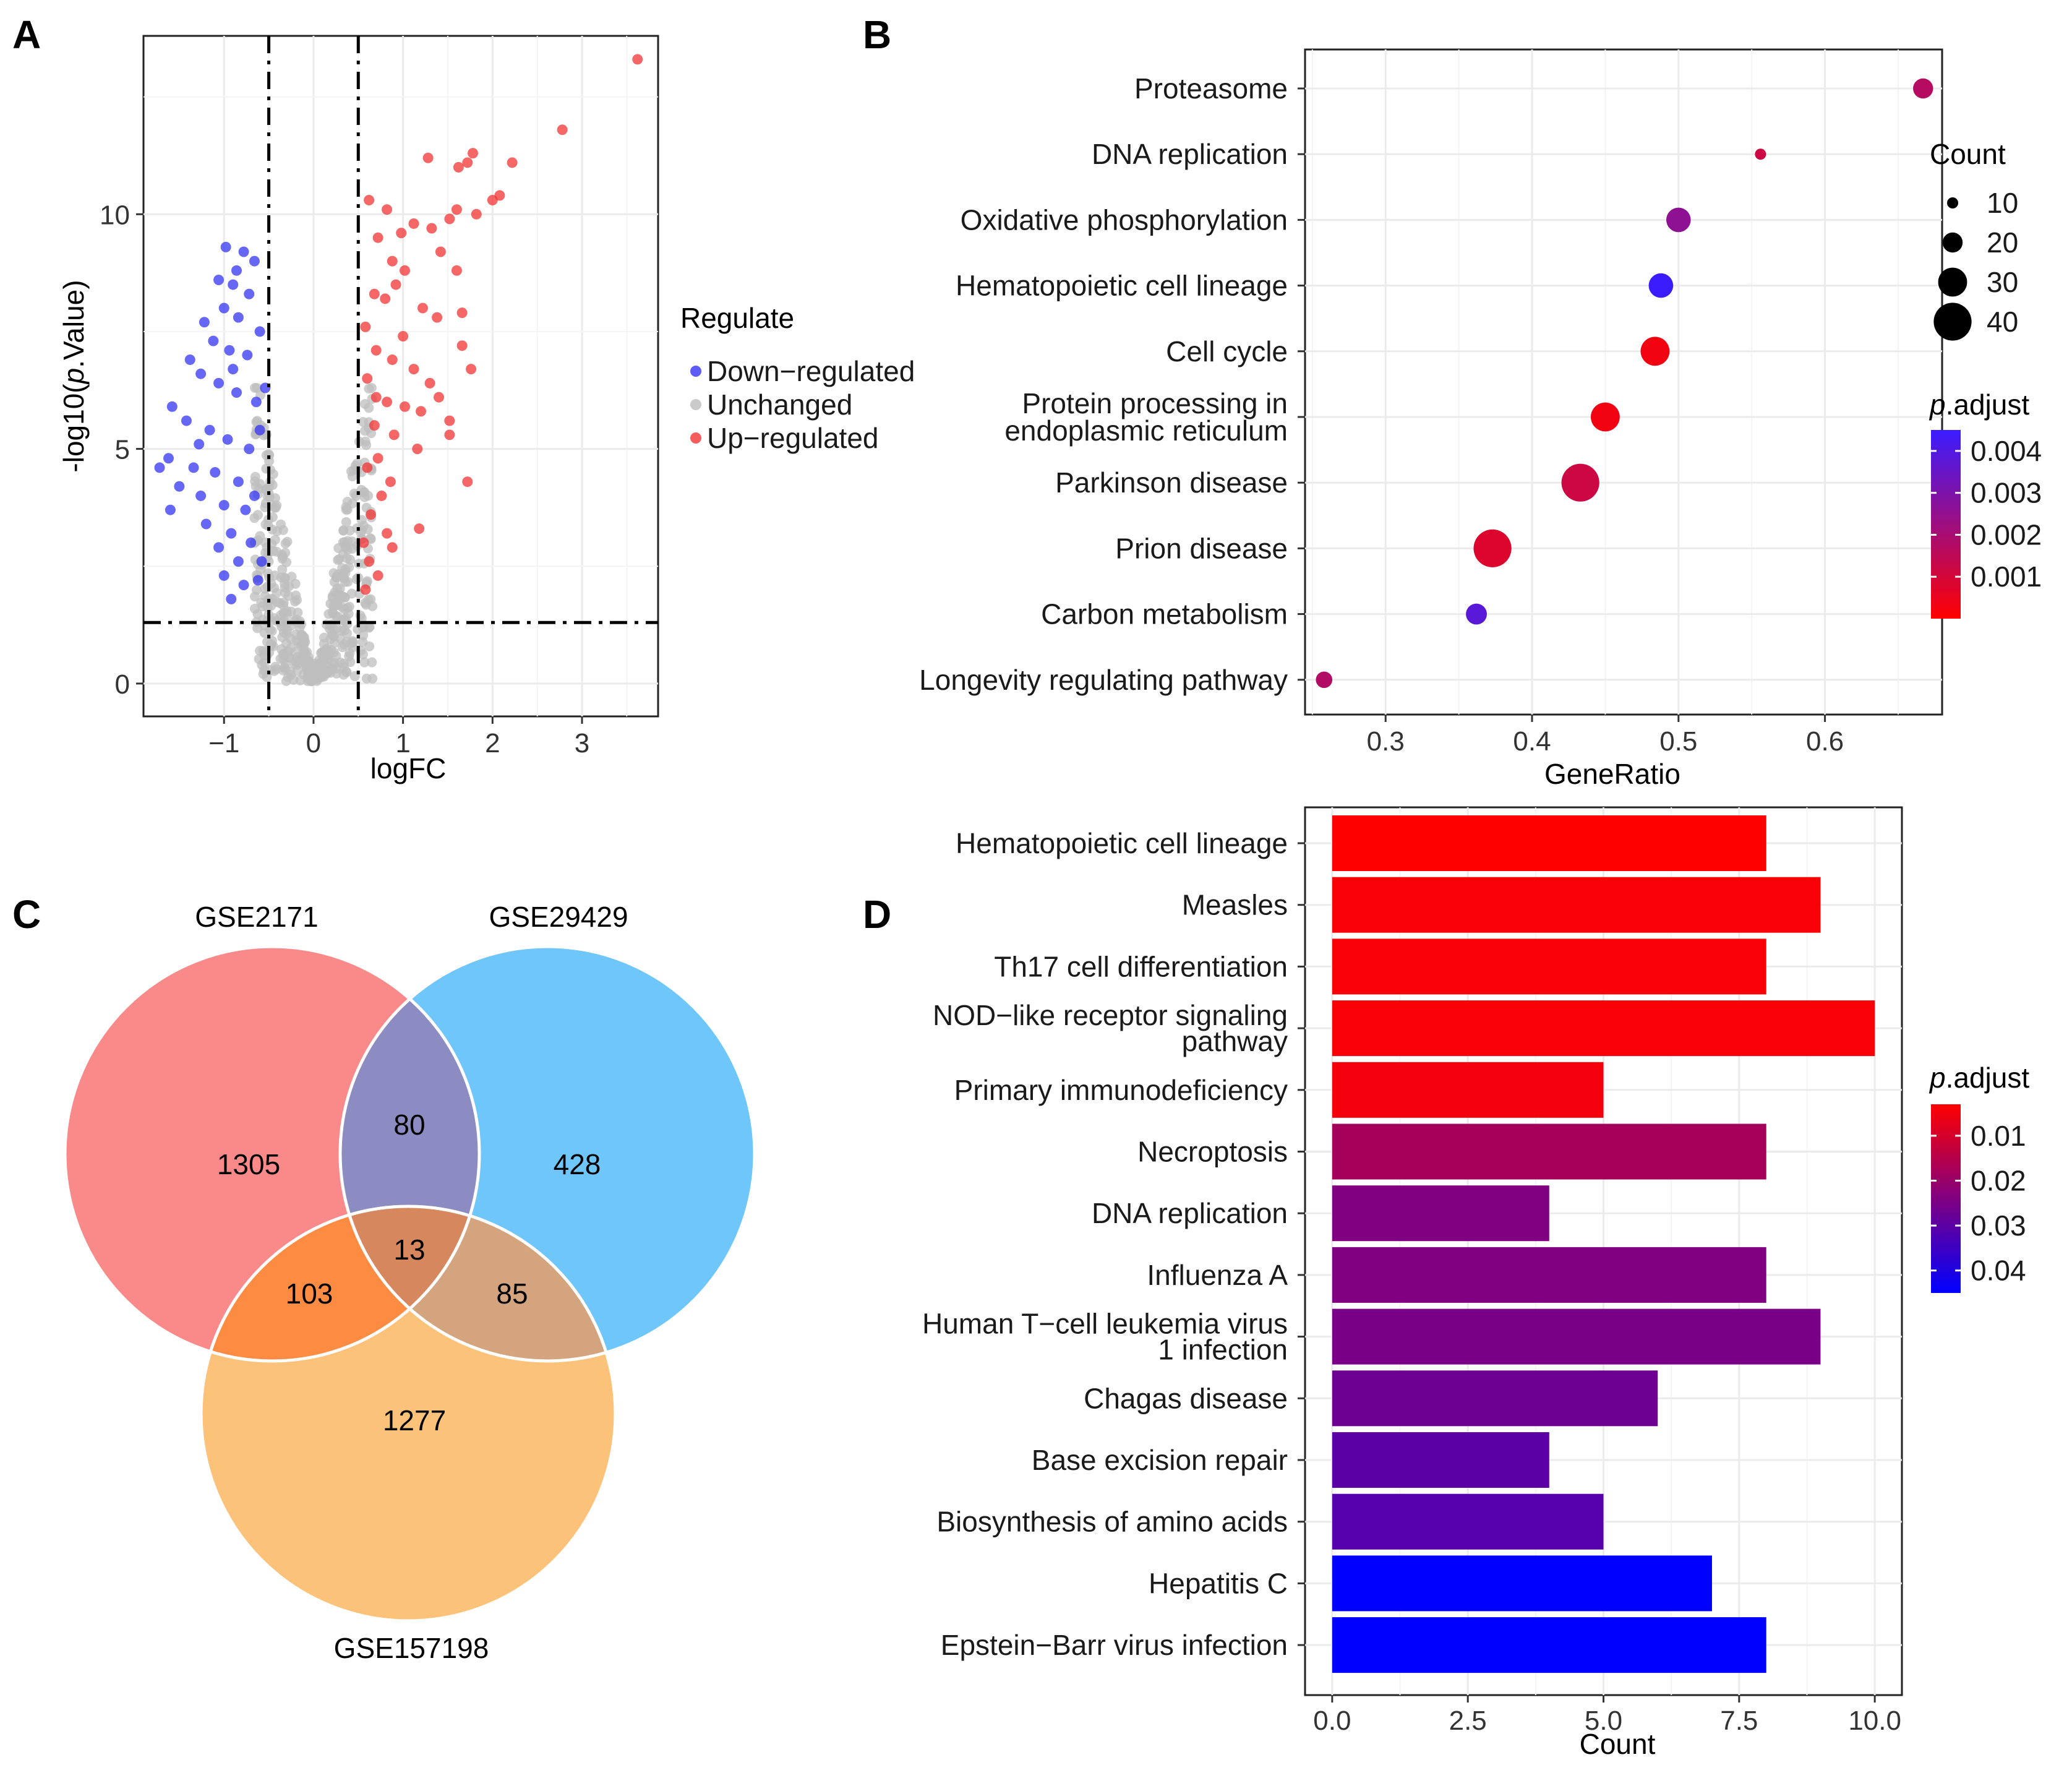  Describe the element at coordinates (1468, 1721) in the screenshot. I see `bar-x-tick-label: 2.5` at that location.